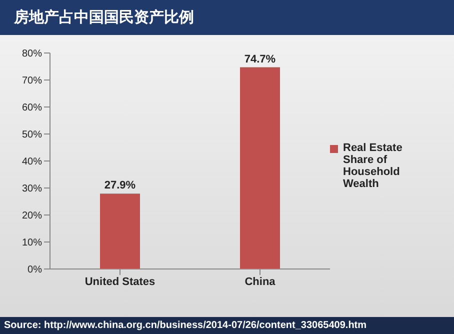 The image size is (454, 334). What do you see at coordinates (32, 216) in the screenshot?
I see `y-tick-label: 20%` at bounding box center [32, 216].